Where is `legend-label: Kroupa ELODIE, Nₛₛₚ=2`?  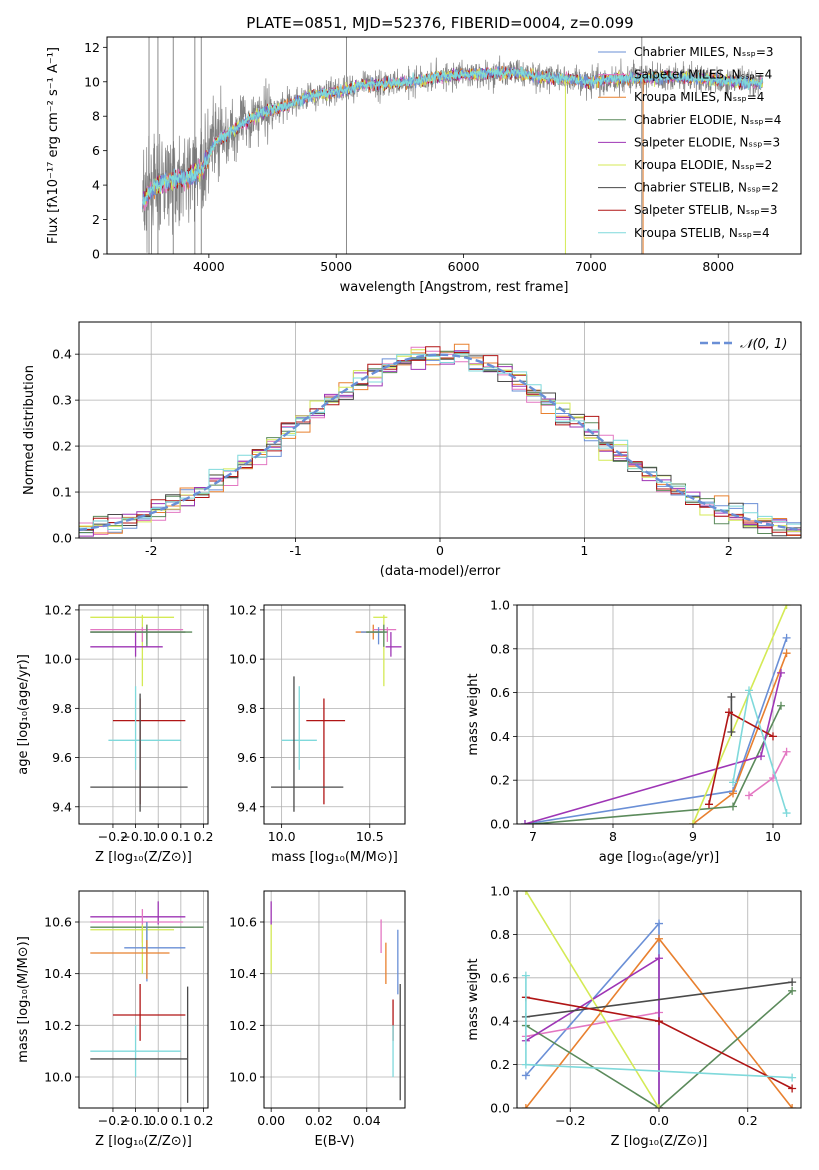
legend-label: Kroupa ELODIE, Nₛₛₚ=2 is located at coordinates (703, 165).